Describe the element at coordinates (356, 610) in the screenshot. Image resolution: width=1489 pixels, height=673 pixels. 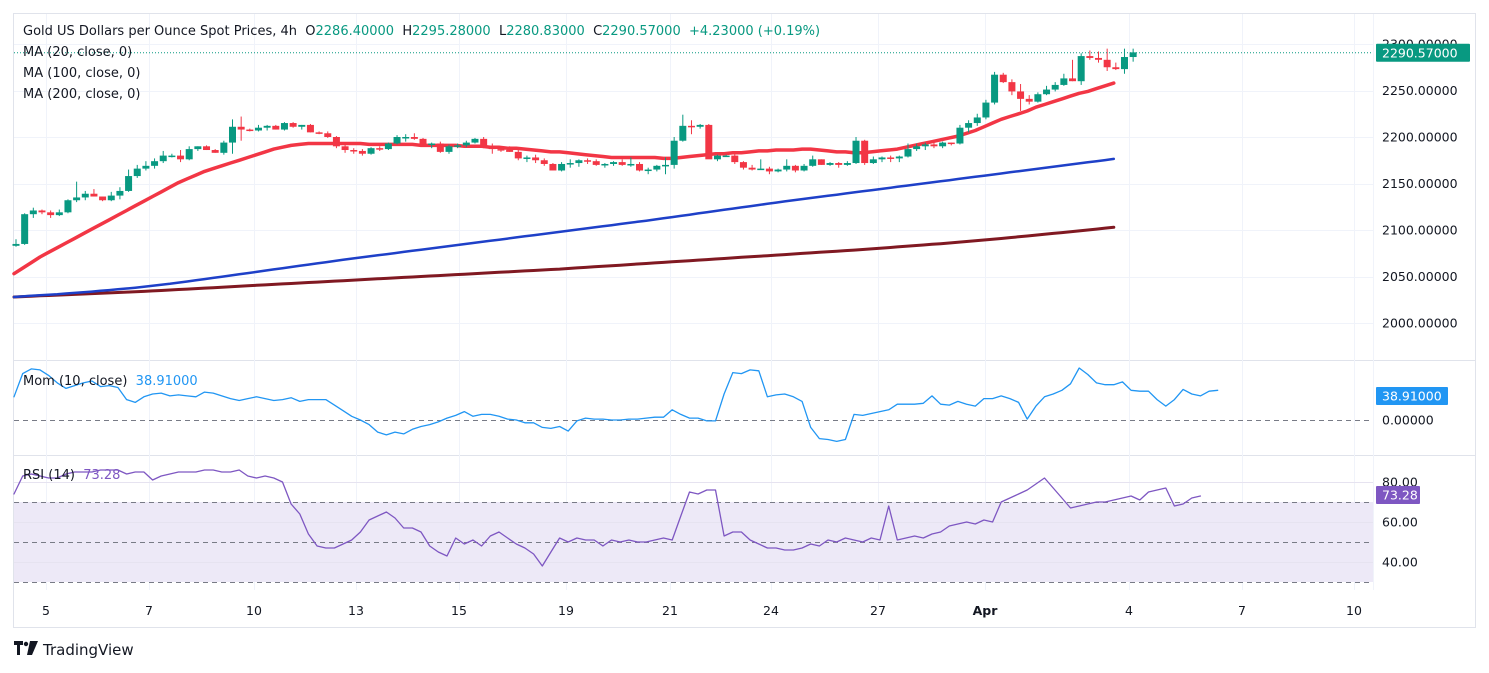
I see `time-tick-label: 13` at that location.